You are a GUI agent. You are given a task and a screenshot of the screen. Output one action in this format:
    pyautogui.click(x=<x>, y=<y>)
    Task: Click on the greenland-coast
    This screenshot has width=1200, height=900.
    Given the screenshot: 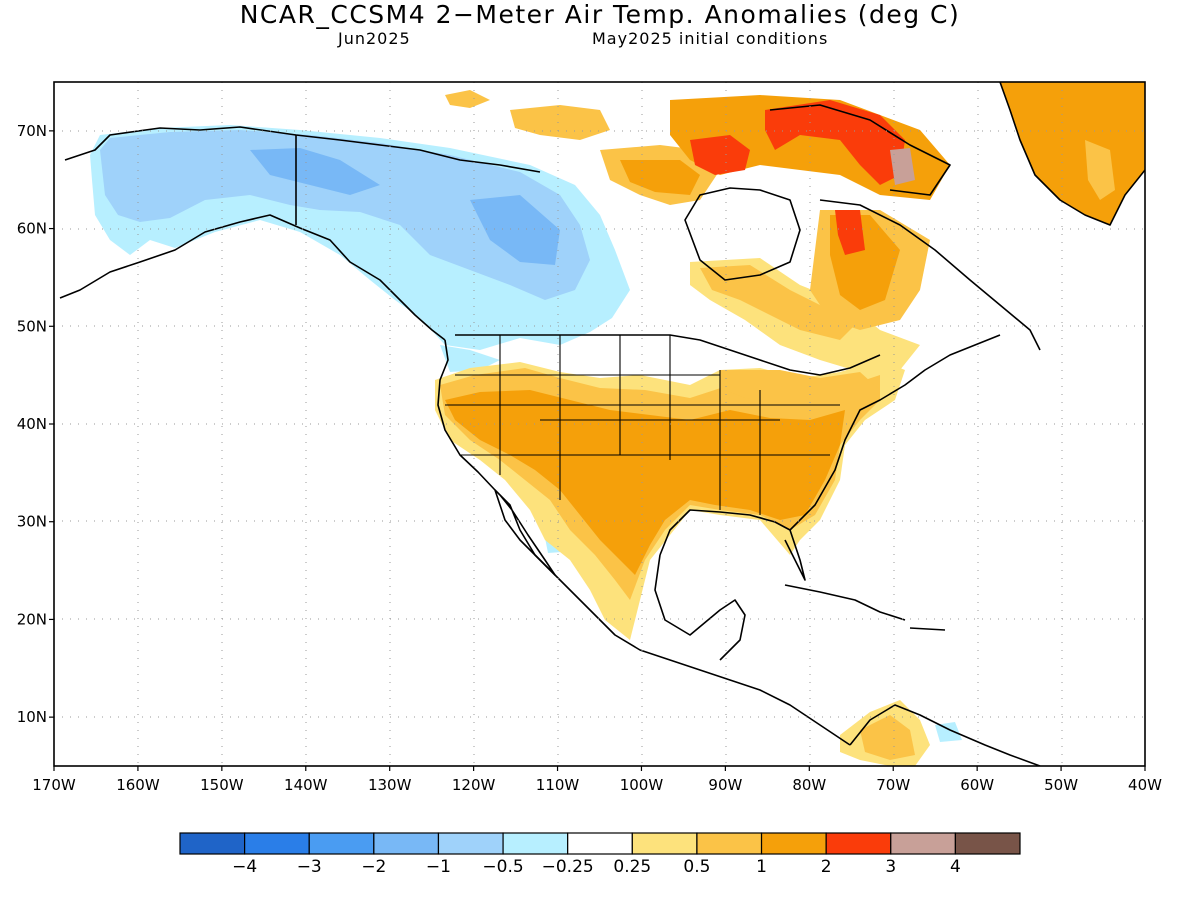 What is the action you would take?
    pyautogui.click(x=1072, y=154)
    